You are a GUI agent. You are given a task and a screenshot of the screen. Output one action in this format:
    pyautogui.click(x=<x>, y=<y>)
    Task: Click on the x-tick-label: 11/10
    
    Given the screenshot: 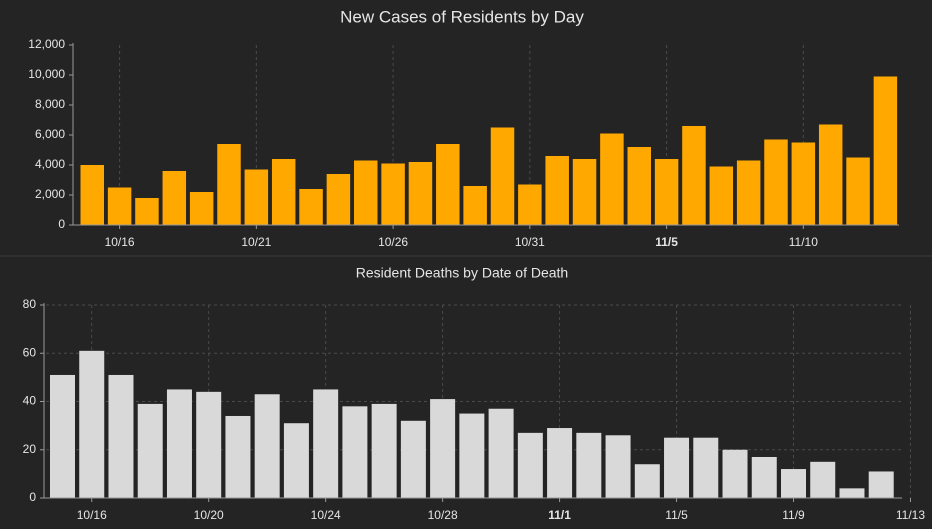 What is the action you would take?
    pyautogui.click(x=803, y=242)
    